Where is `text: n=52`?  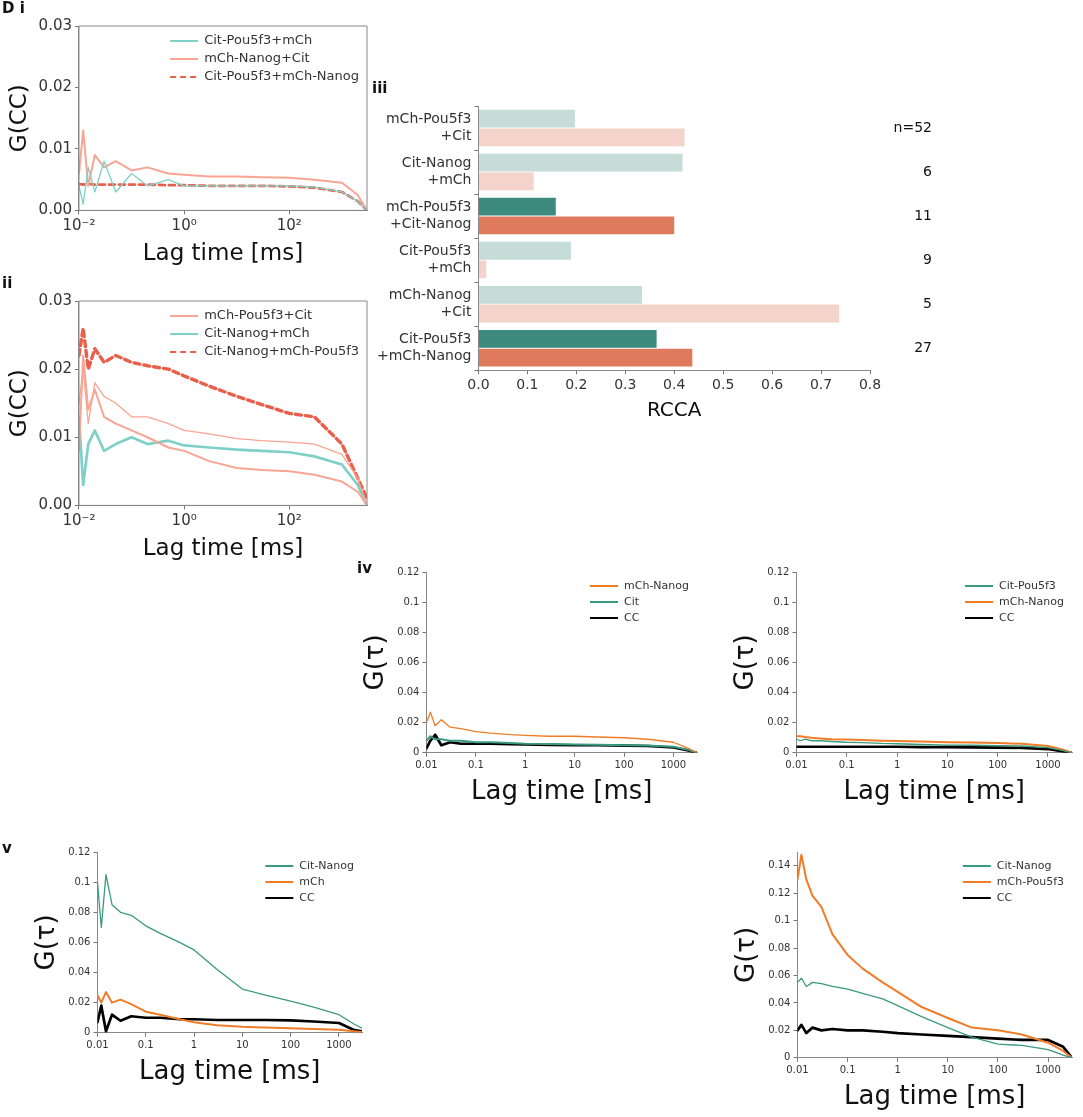
text: n=52 is located at coordinates (912, 126).